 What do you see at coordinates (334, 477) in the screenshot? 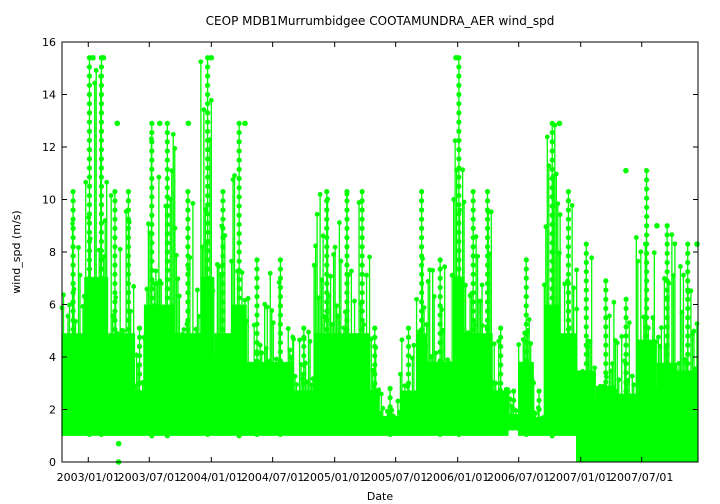
I see `x-tick-label: 2005/01/01` at bounding box center [334, 477].